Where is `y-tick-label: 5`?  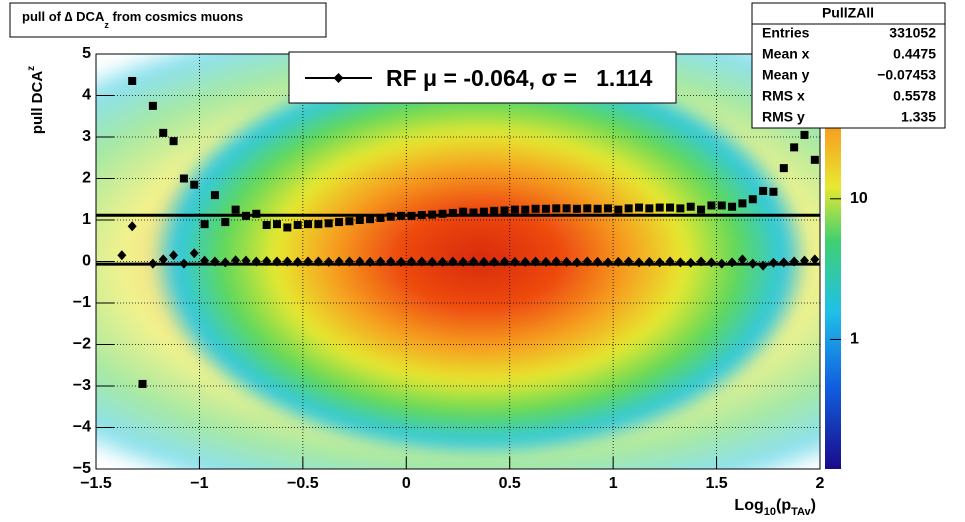
y-tick-label: 5 is located at coordinates (86, 53).